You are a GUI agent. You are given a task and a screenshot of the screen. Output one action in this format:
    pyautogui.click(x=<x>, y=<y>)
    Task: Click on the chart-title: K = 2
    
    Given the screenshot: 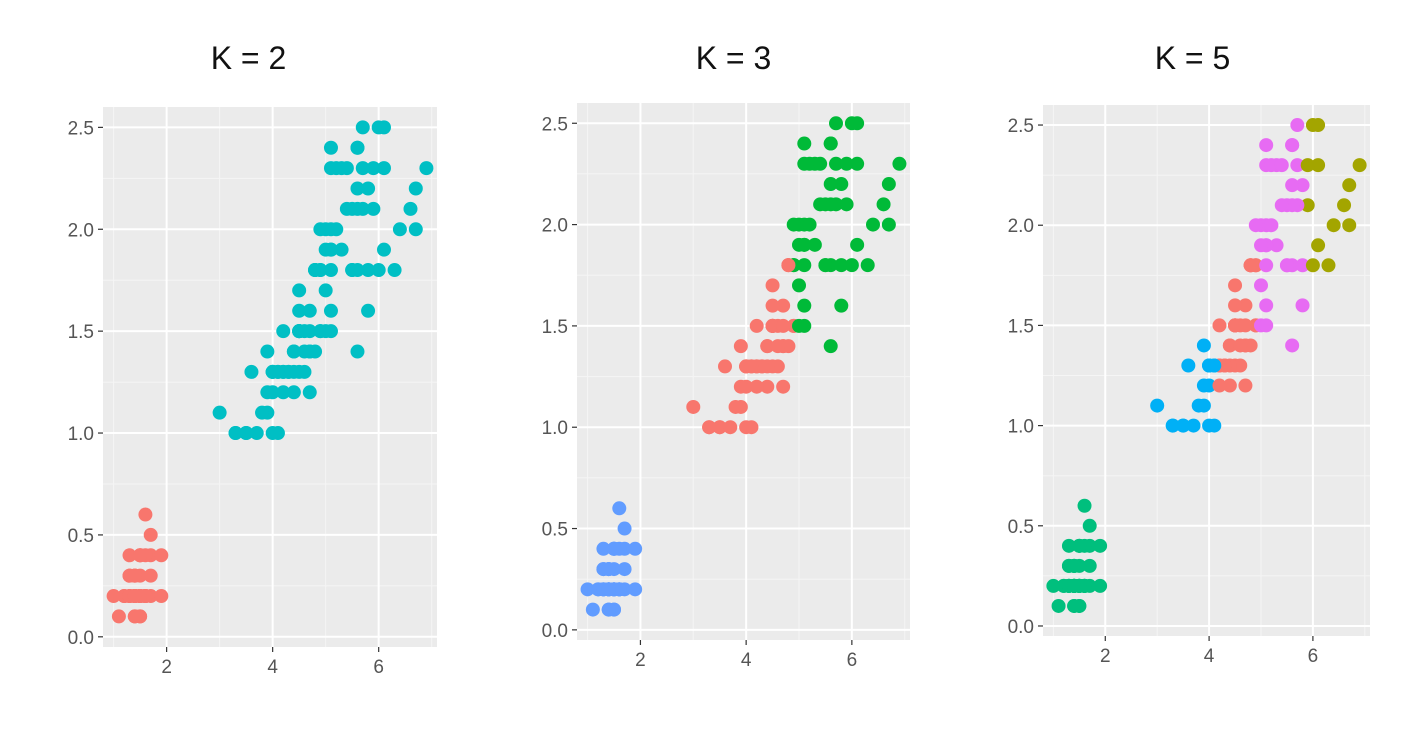 What is the action you would take?
    pyautogui.click(x=248, y=58)
    